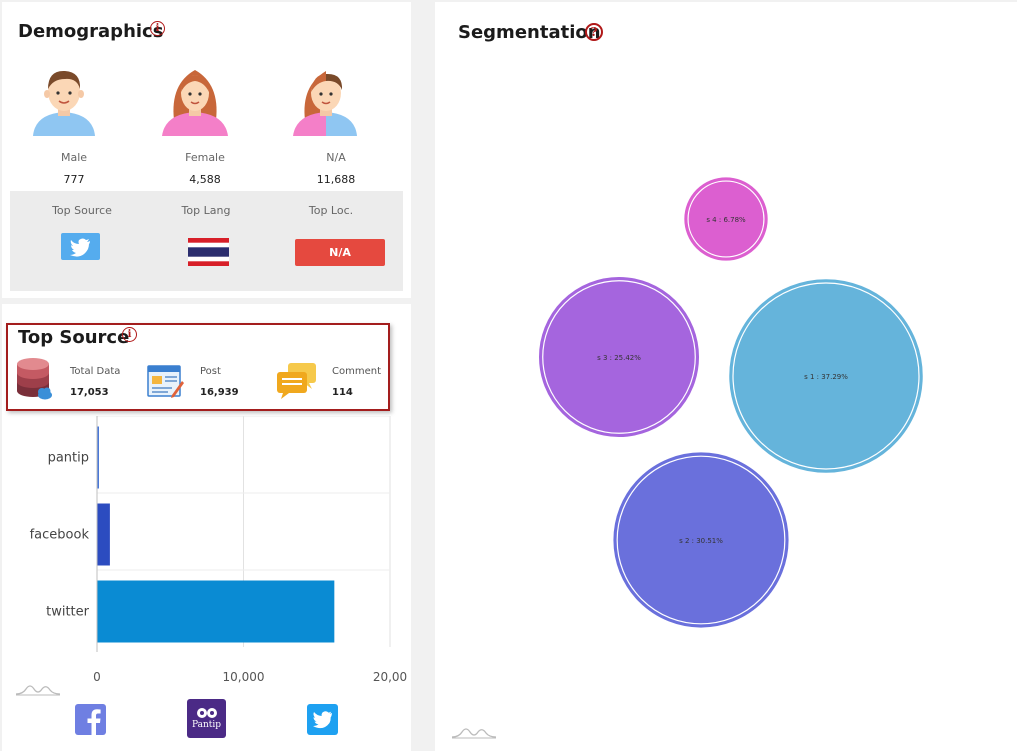 Image resolution: width=1017 pixels, height=751 pixels. Describe the element at coordinates (206, 725) in the screenshot. I see `pantip-logo-text: Pantip` at that location.